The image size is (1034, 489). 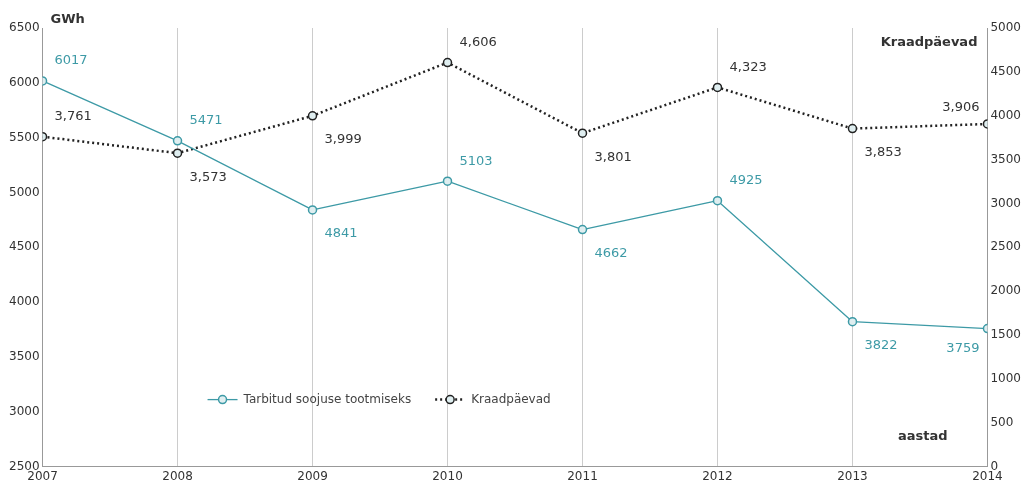 What do you see at coordinates (929, 42) in the screenshot?
I see `y2-axis-title: Kraadpäevad` at bounding box center [929, 42].